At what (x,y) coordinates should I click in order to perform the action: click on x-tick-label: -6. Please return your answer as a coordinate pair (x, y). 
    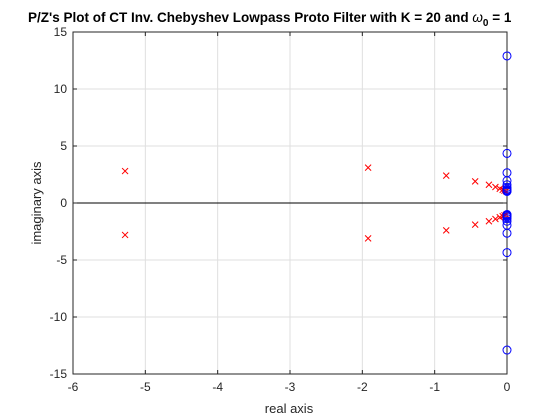
    Looking at the image, I should click on (73, 387).